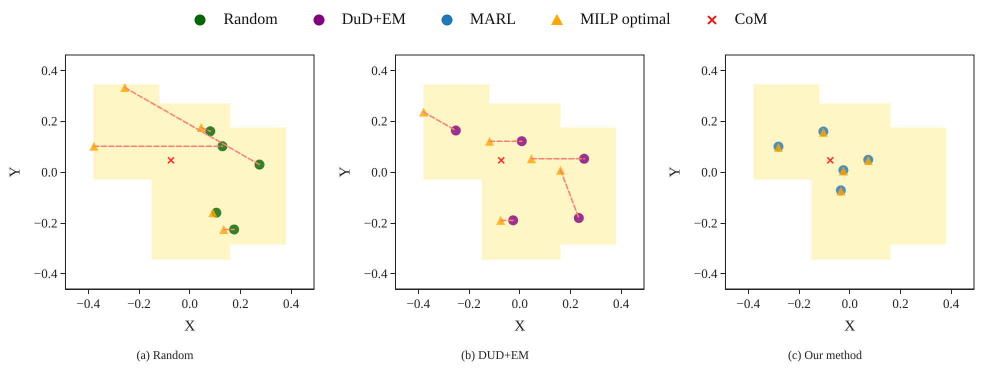 Image resolution: width=995 pixels, height=368 pixels. What do you see at coordinates (250, 20) in the screenshot?
I see `legend-label: Random` at bounding box center [250, 20].